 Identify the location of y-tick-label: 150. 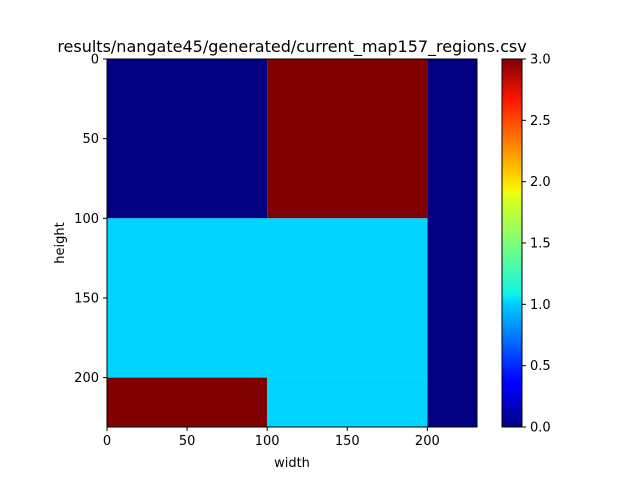
(86, 298).